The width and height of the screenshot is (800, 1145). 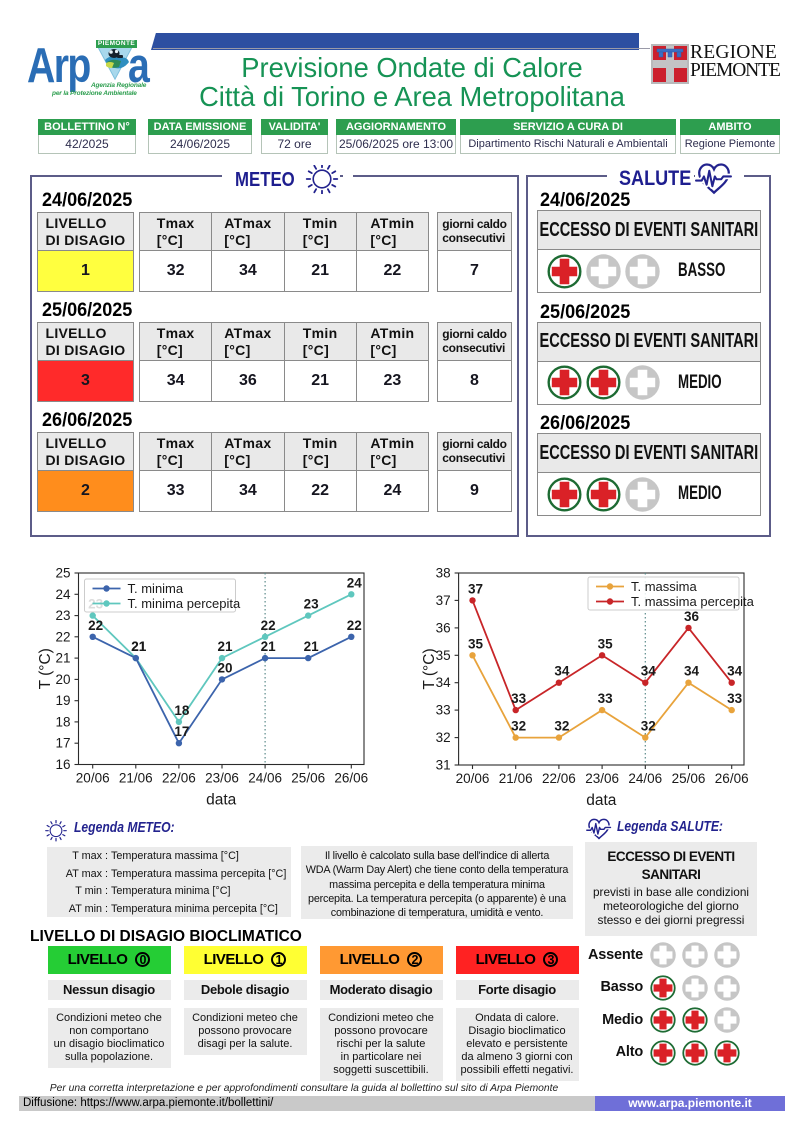 What do you see at coordinates (184, 603) in the screenshot?
I see `svg-text: T. minima percepita` at bounding box center [184, 603].